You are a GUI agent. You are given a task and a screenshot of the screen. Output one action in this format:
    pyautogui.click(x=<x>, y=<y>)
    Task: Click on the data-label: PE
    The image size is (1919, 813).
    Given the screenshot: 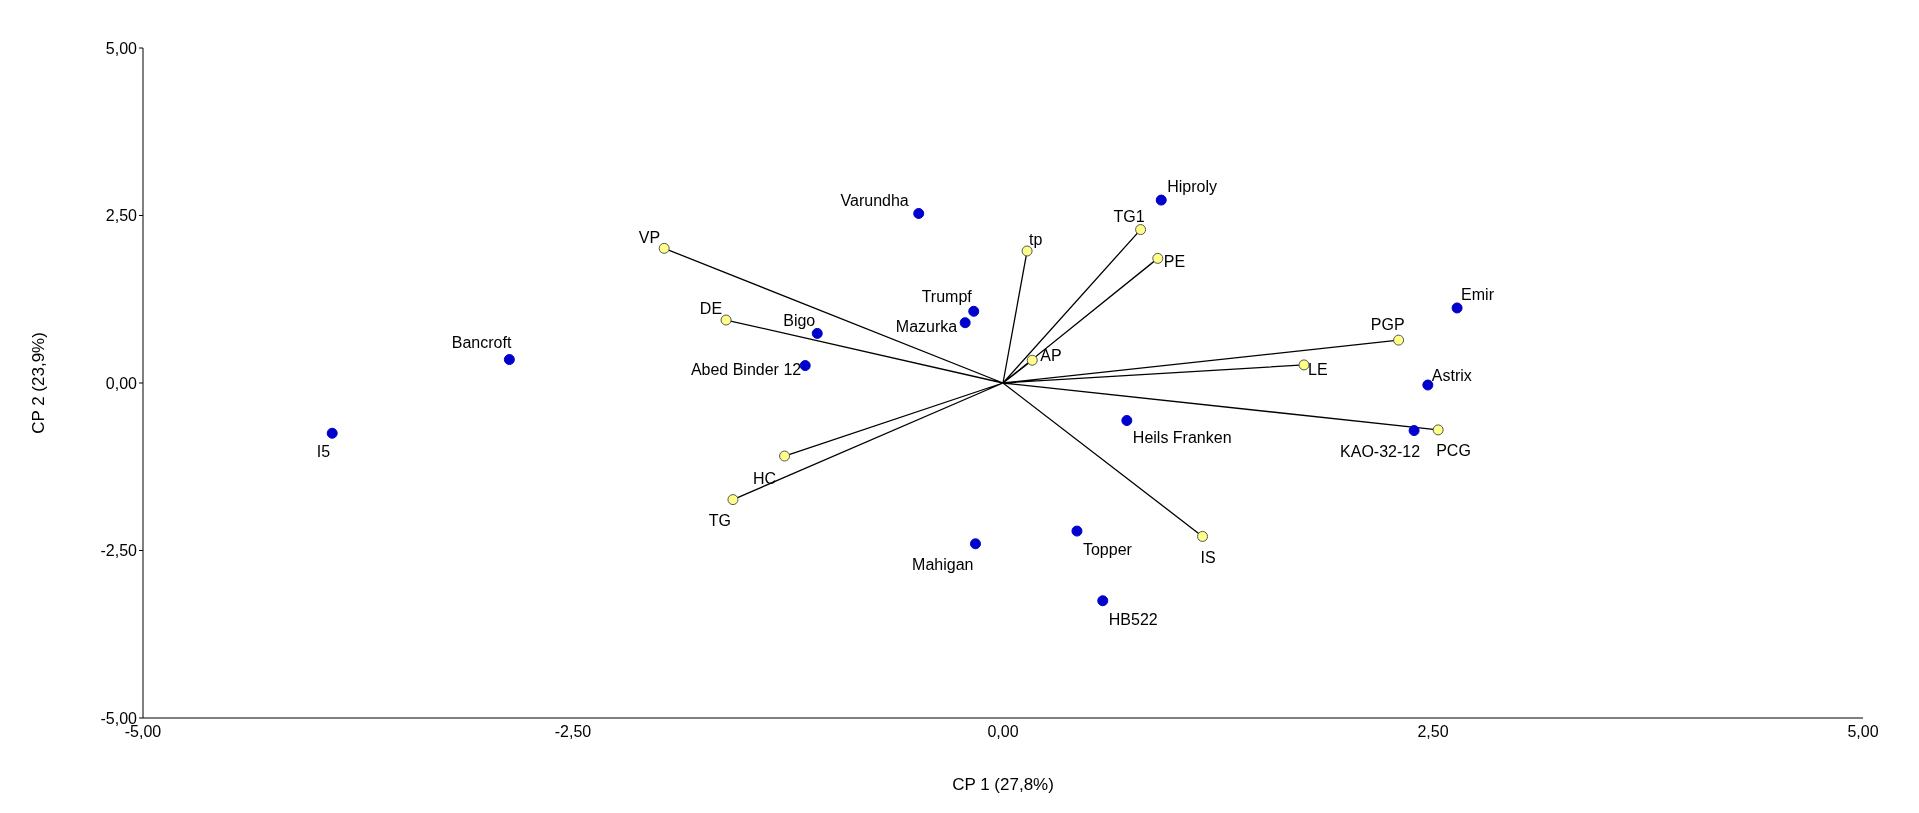 What is the action you would take?
    pyautogui.click(x=1174, y=261)
    